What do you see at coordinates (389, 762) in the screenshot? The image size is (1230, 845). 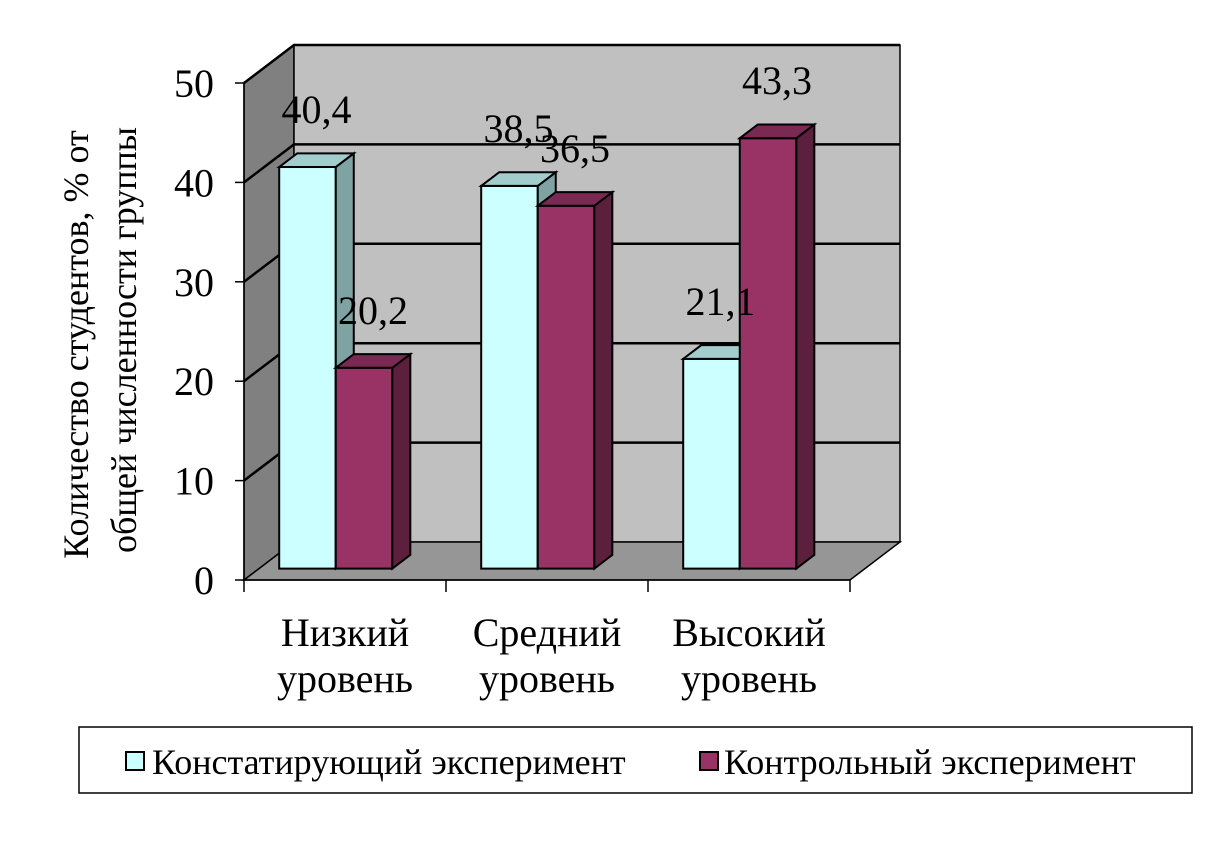 I see `legend-label-series-0: Констатирующий эксперимент` at bounding box center [389, 762].